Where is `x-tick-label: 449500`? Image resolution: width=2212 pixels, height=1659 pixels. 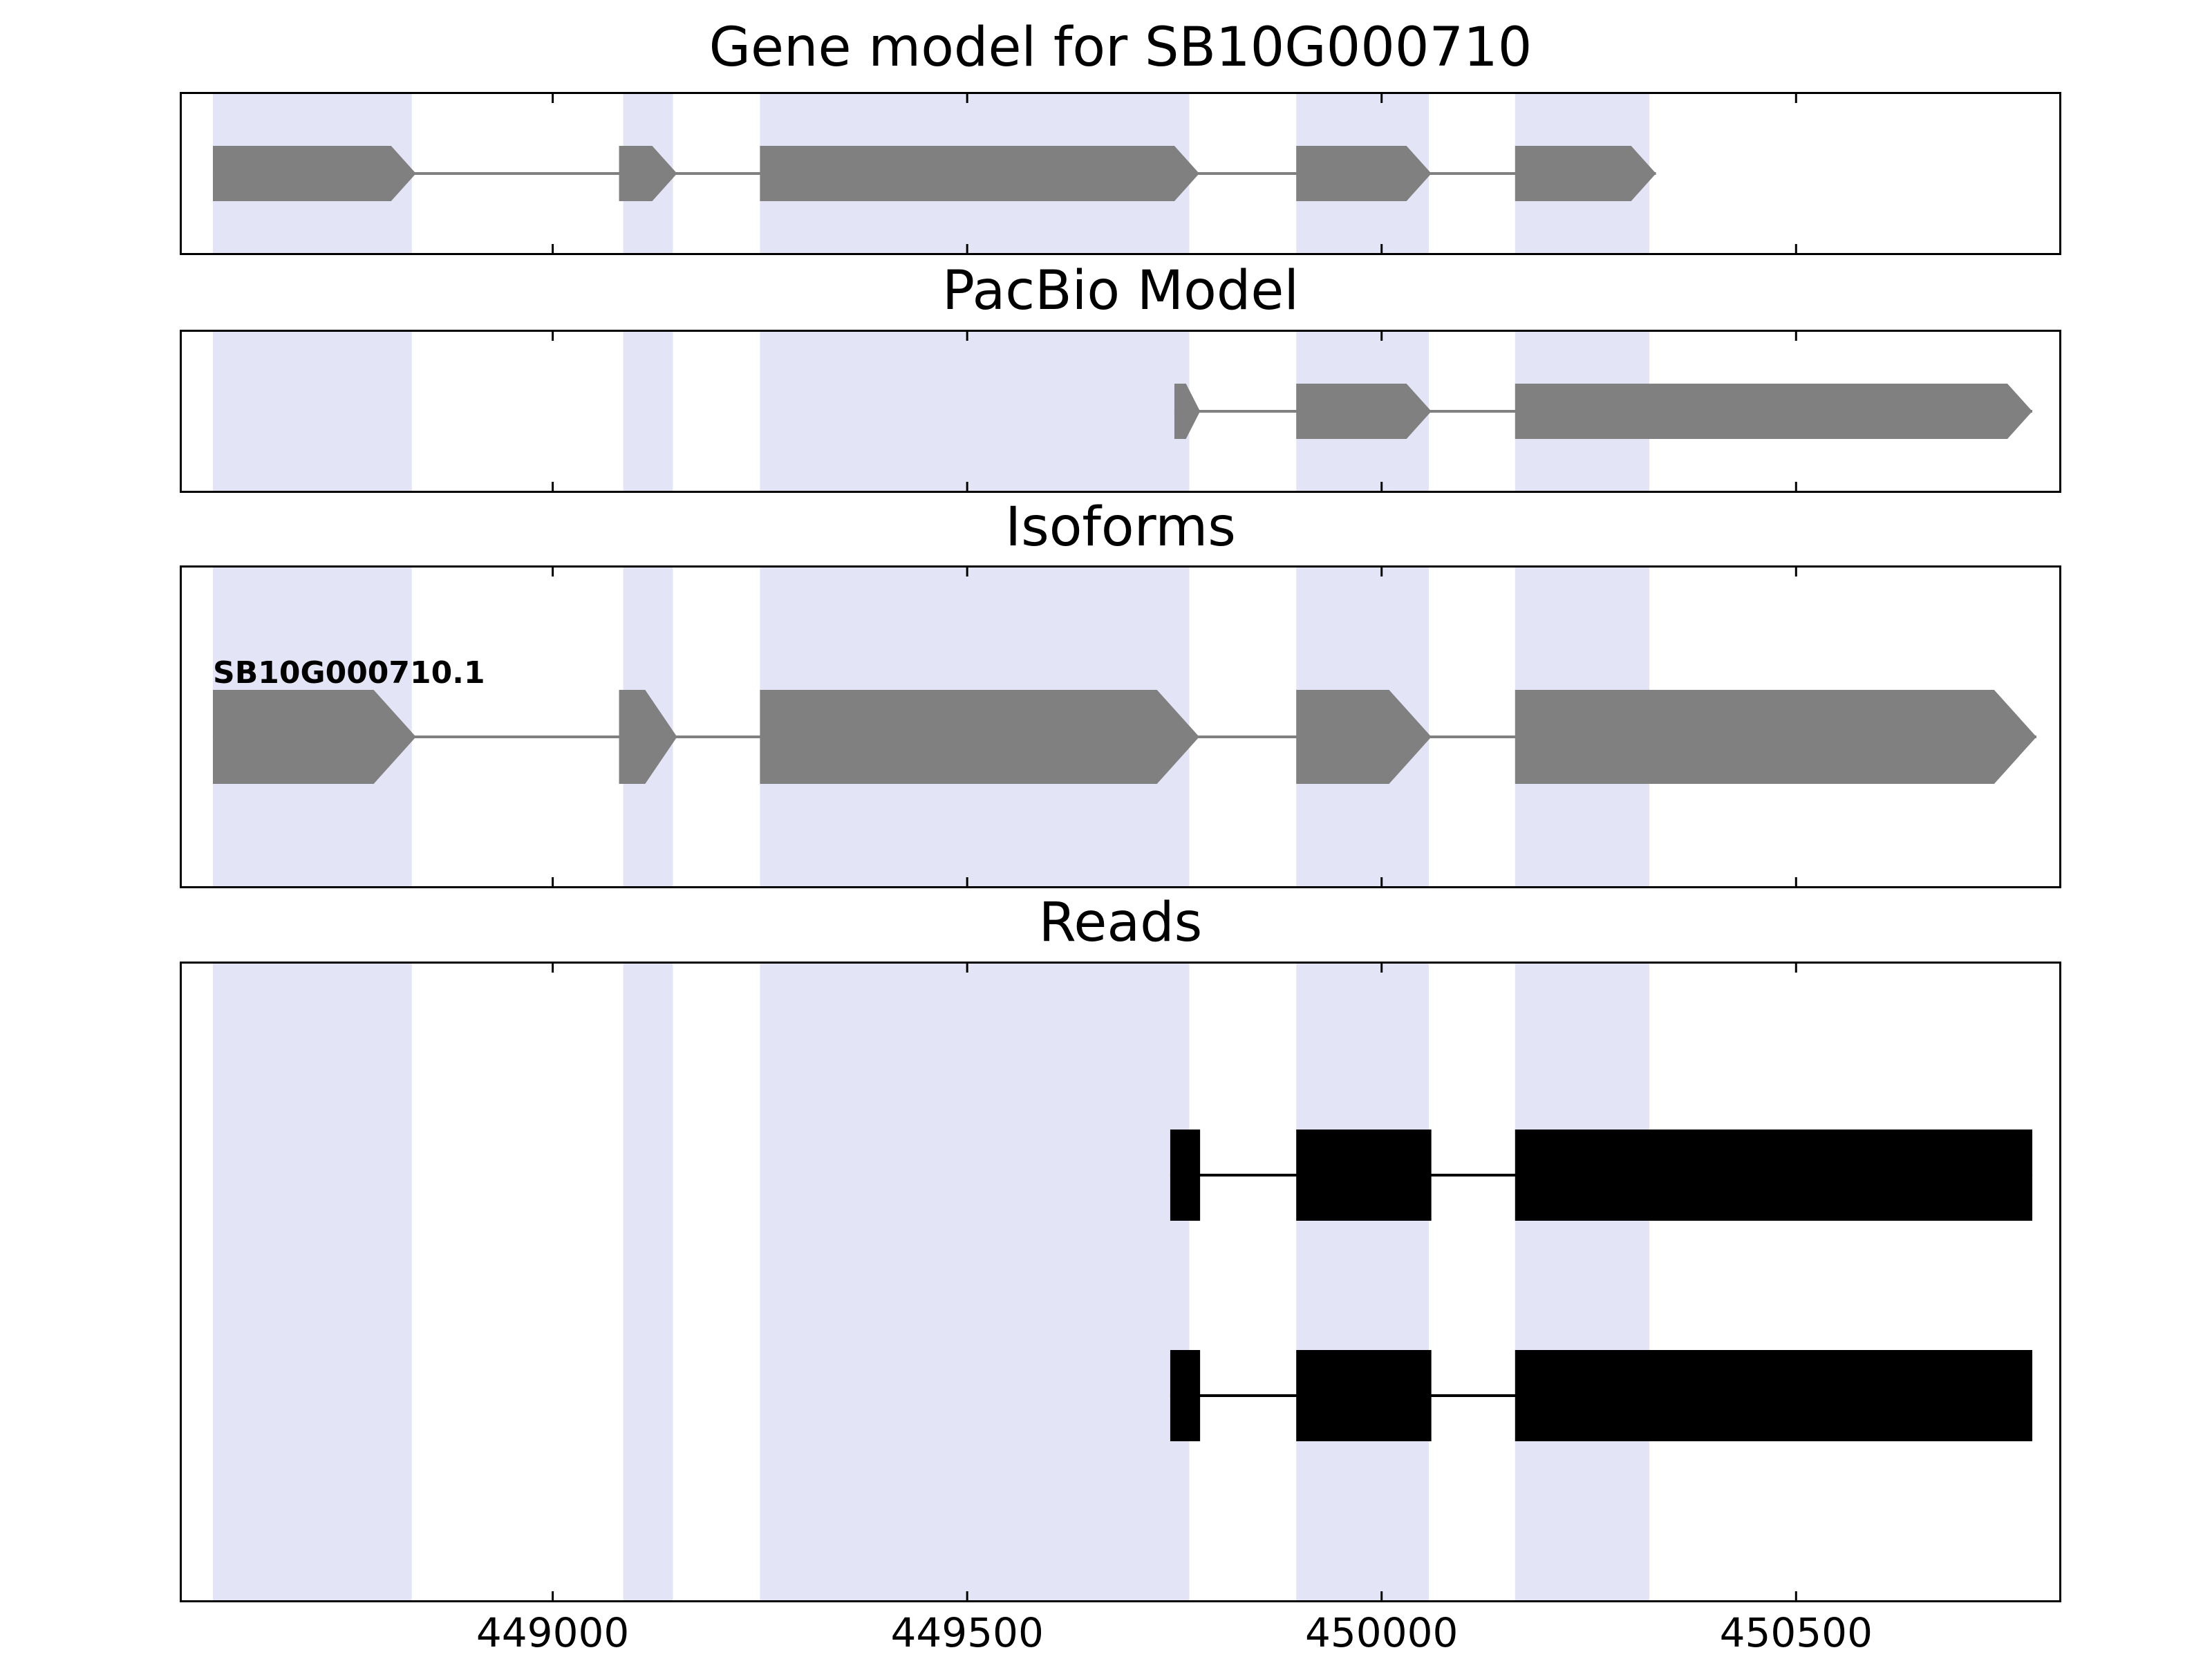
x-tick-label: 449500 is located at coordinates (967, 1633).